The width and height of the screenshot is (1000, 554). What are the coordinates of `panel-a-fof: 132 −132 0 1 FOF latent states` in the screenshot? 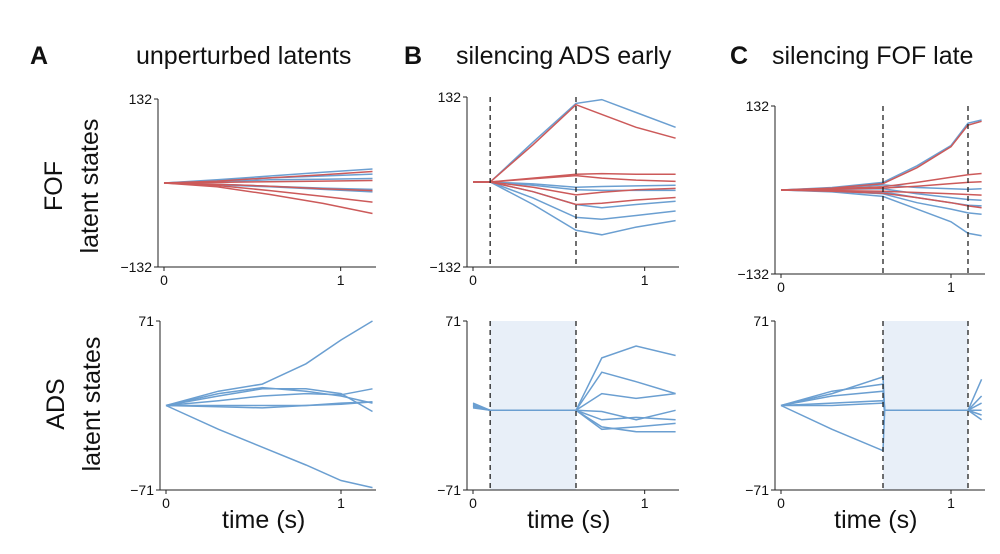 It's located at (208, 189).